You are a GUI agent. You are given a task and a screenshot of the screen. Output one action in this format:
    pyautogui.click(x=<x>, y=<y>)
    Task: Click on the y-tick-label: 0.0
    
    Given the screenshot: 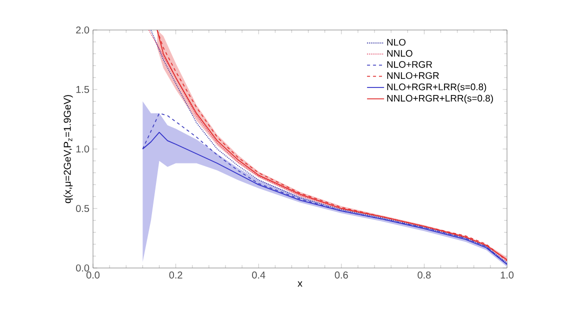 What is the action you would take?
    pyautogui.click(x=83, y=268)
    